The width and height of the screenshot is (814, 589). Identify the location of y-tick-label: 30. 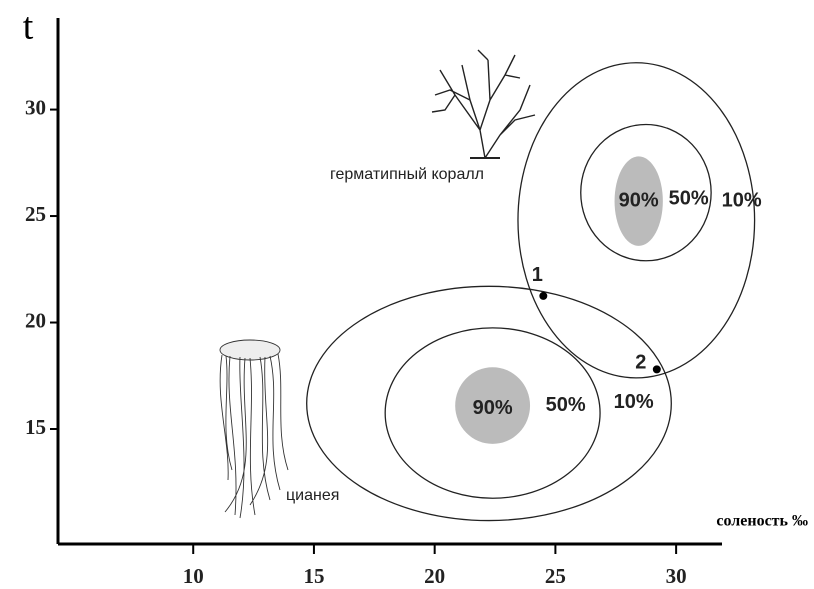
(35, 107).